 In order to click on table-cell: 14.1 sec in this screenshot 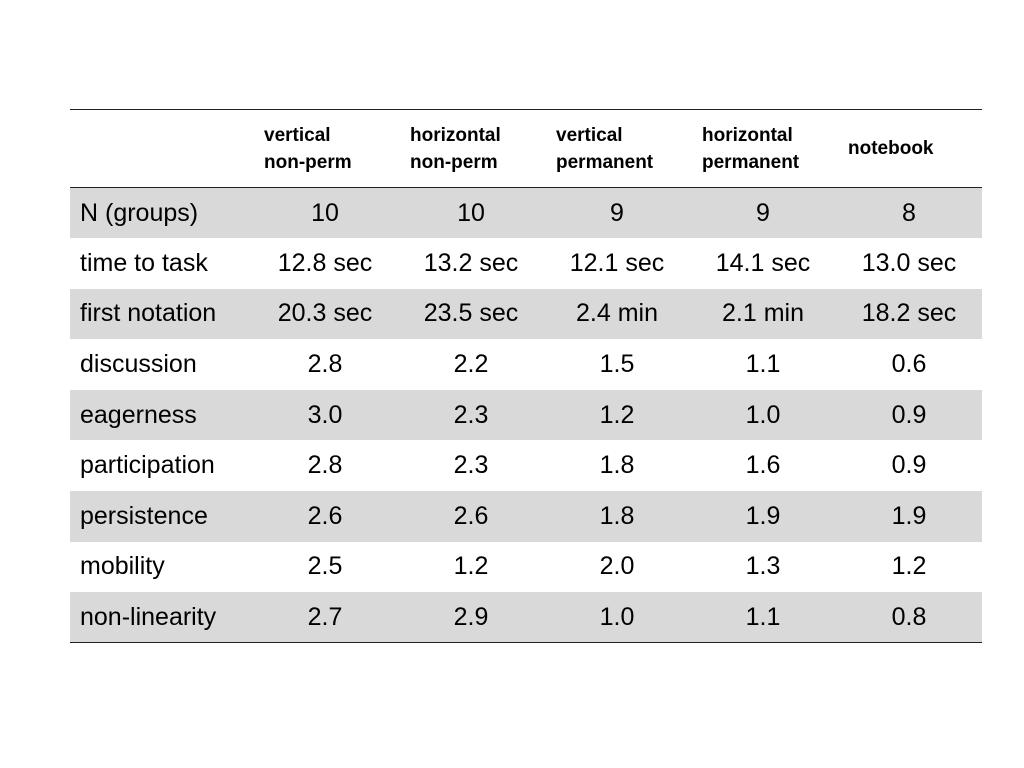, I will do `click(763, 262)`.